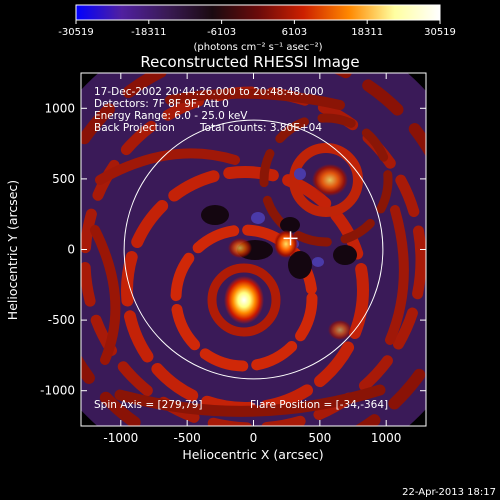 The height and width of the screenshot is (500, 500). Describe the element at coordinates (59, 108) in the screenshot. I see `y-tick-label: 1000` at that location.